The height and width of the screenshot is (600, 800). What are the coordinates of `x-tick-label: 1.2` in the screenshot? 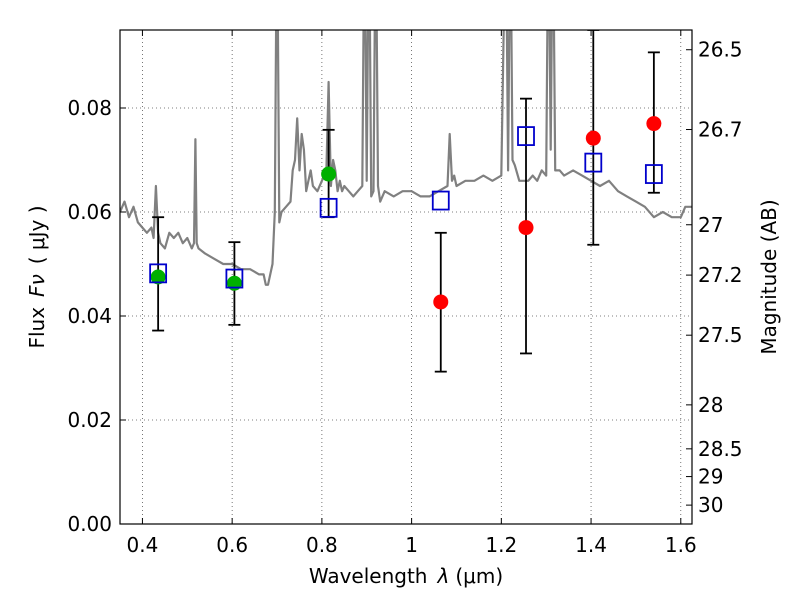 It's located at (501, 545).